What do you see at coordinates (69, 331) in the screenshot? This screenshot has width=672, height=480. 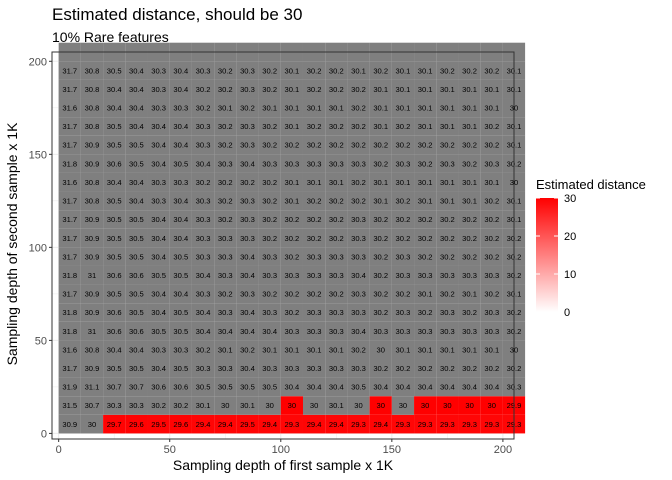 I see `cell-value-label: 31.8` at bounding box center [69, 331].